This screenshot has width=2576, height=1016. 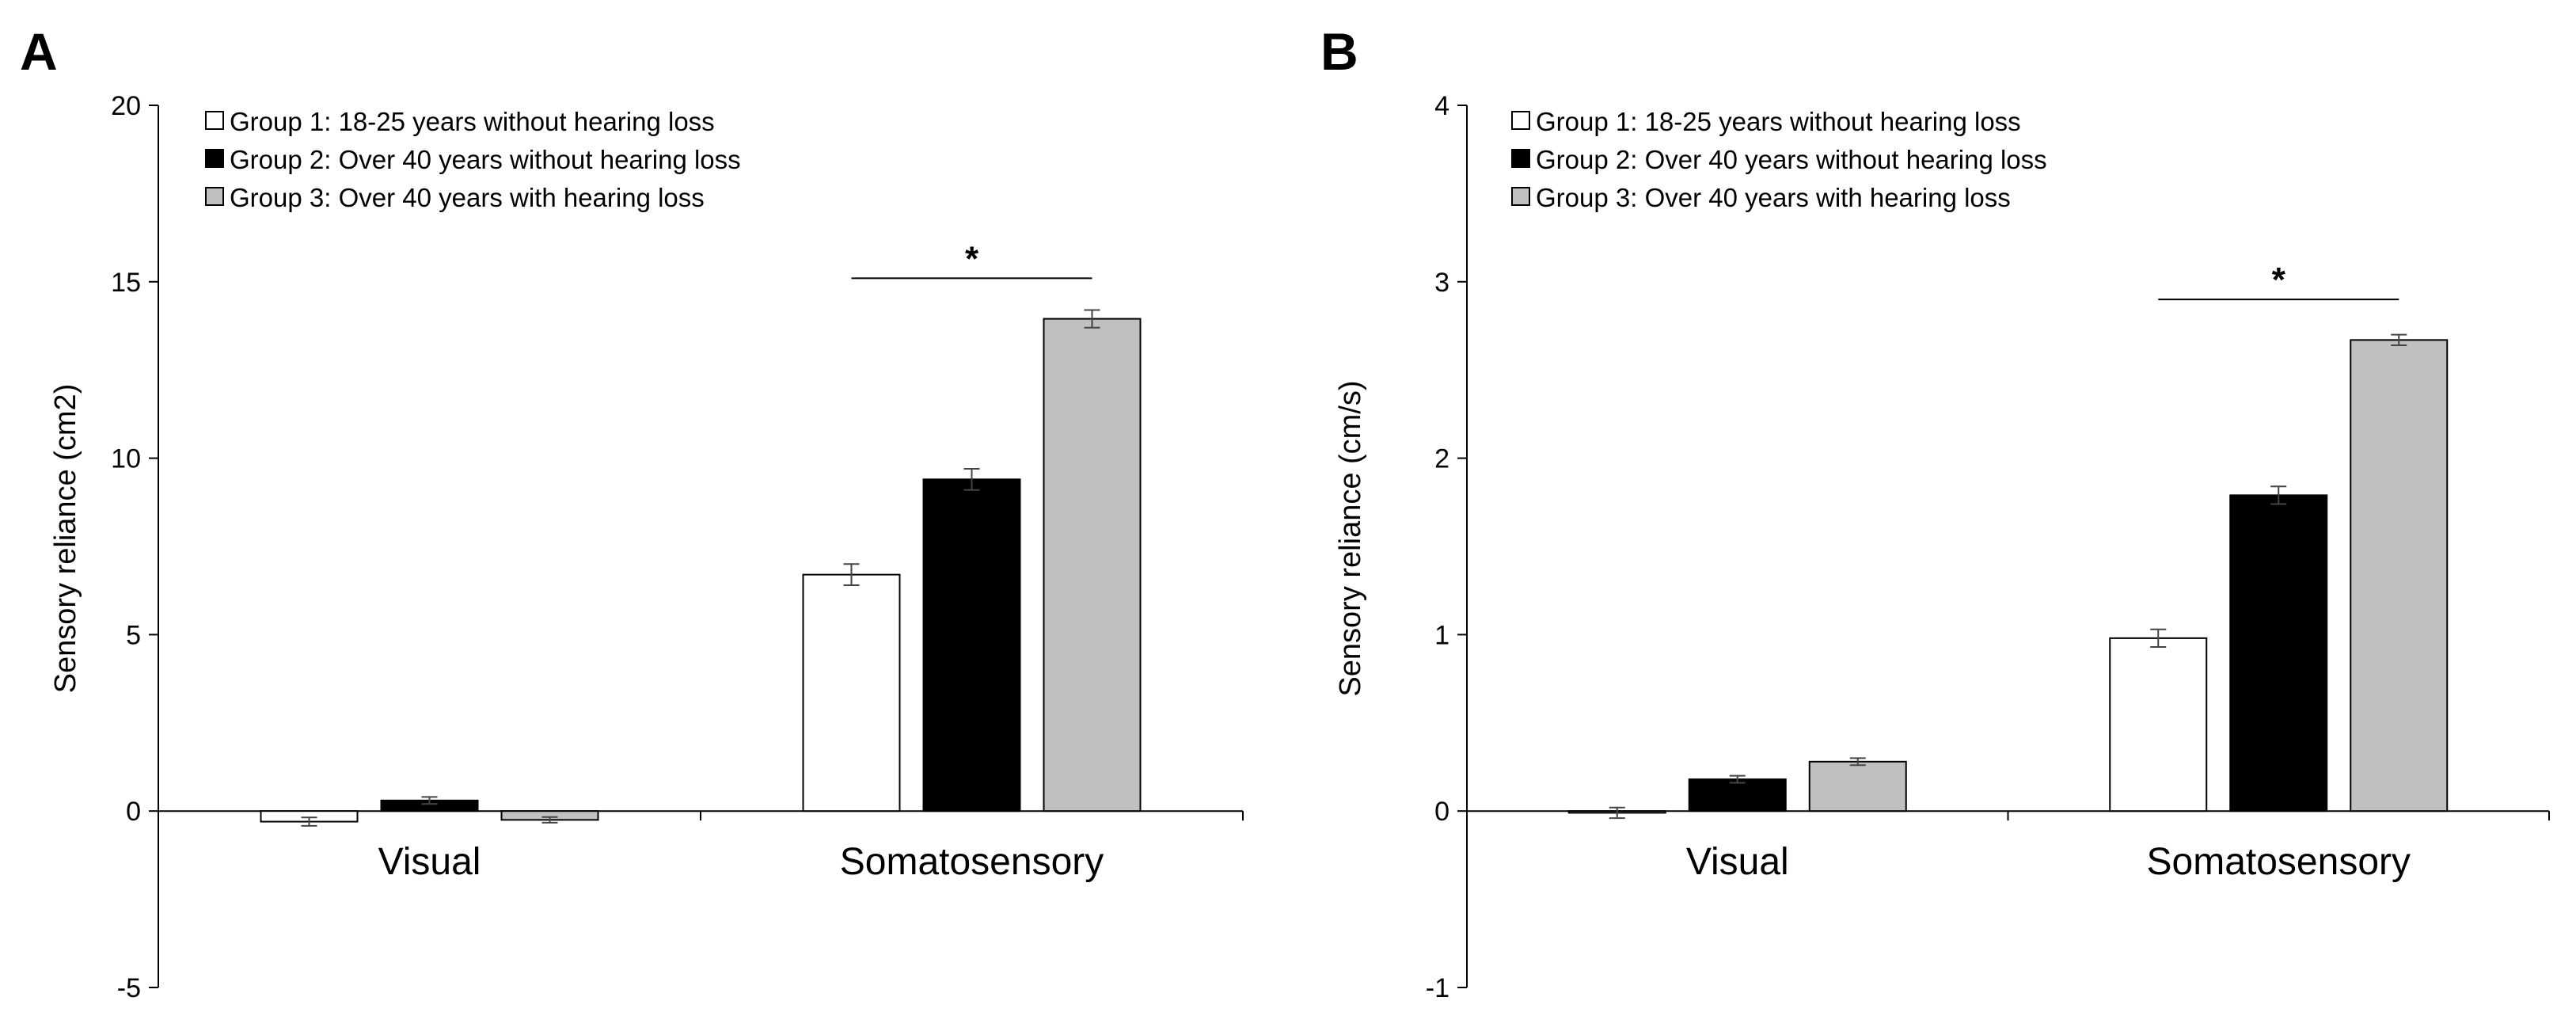 What do you see at coordinates (1441, 283) in the screenshot?
I see `y-tick-label: 3` at bounding box center [1441, 283].